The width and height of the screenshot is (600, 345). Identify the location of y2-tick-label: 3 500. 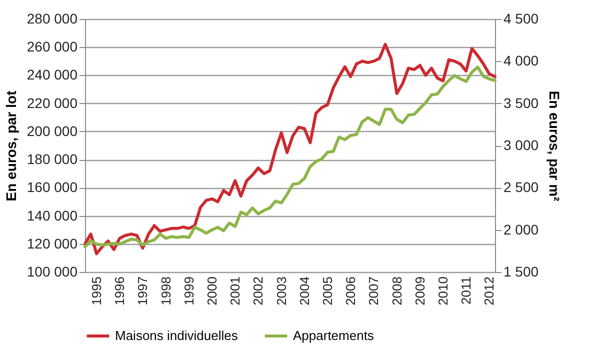
(521, 102).